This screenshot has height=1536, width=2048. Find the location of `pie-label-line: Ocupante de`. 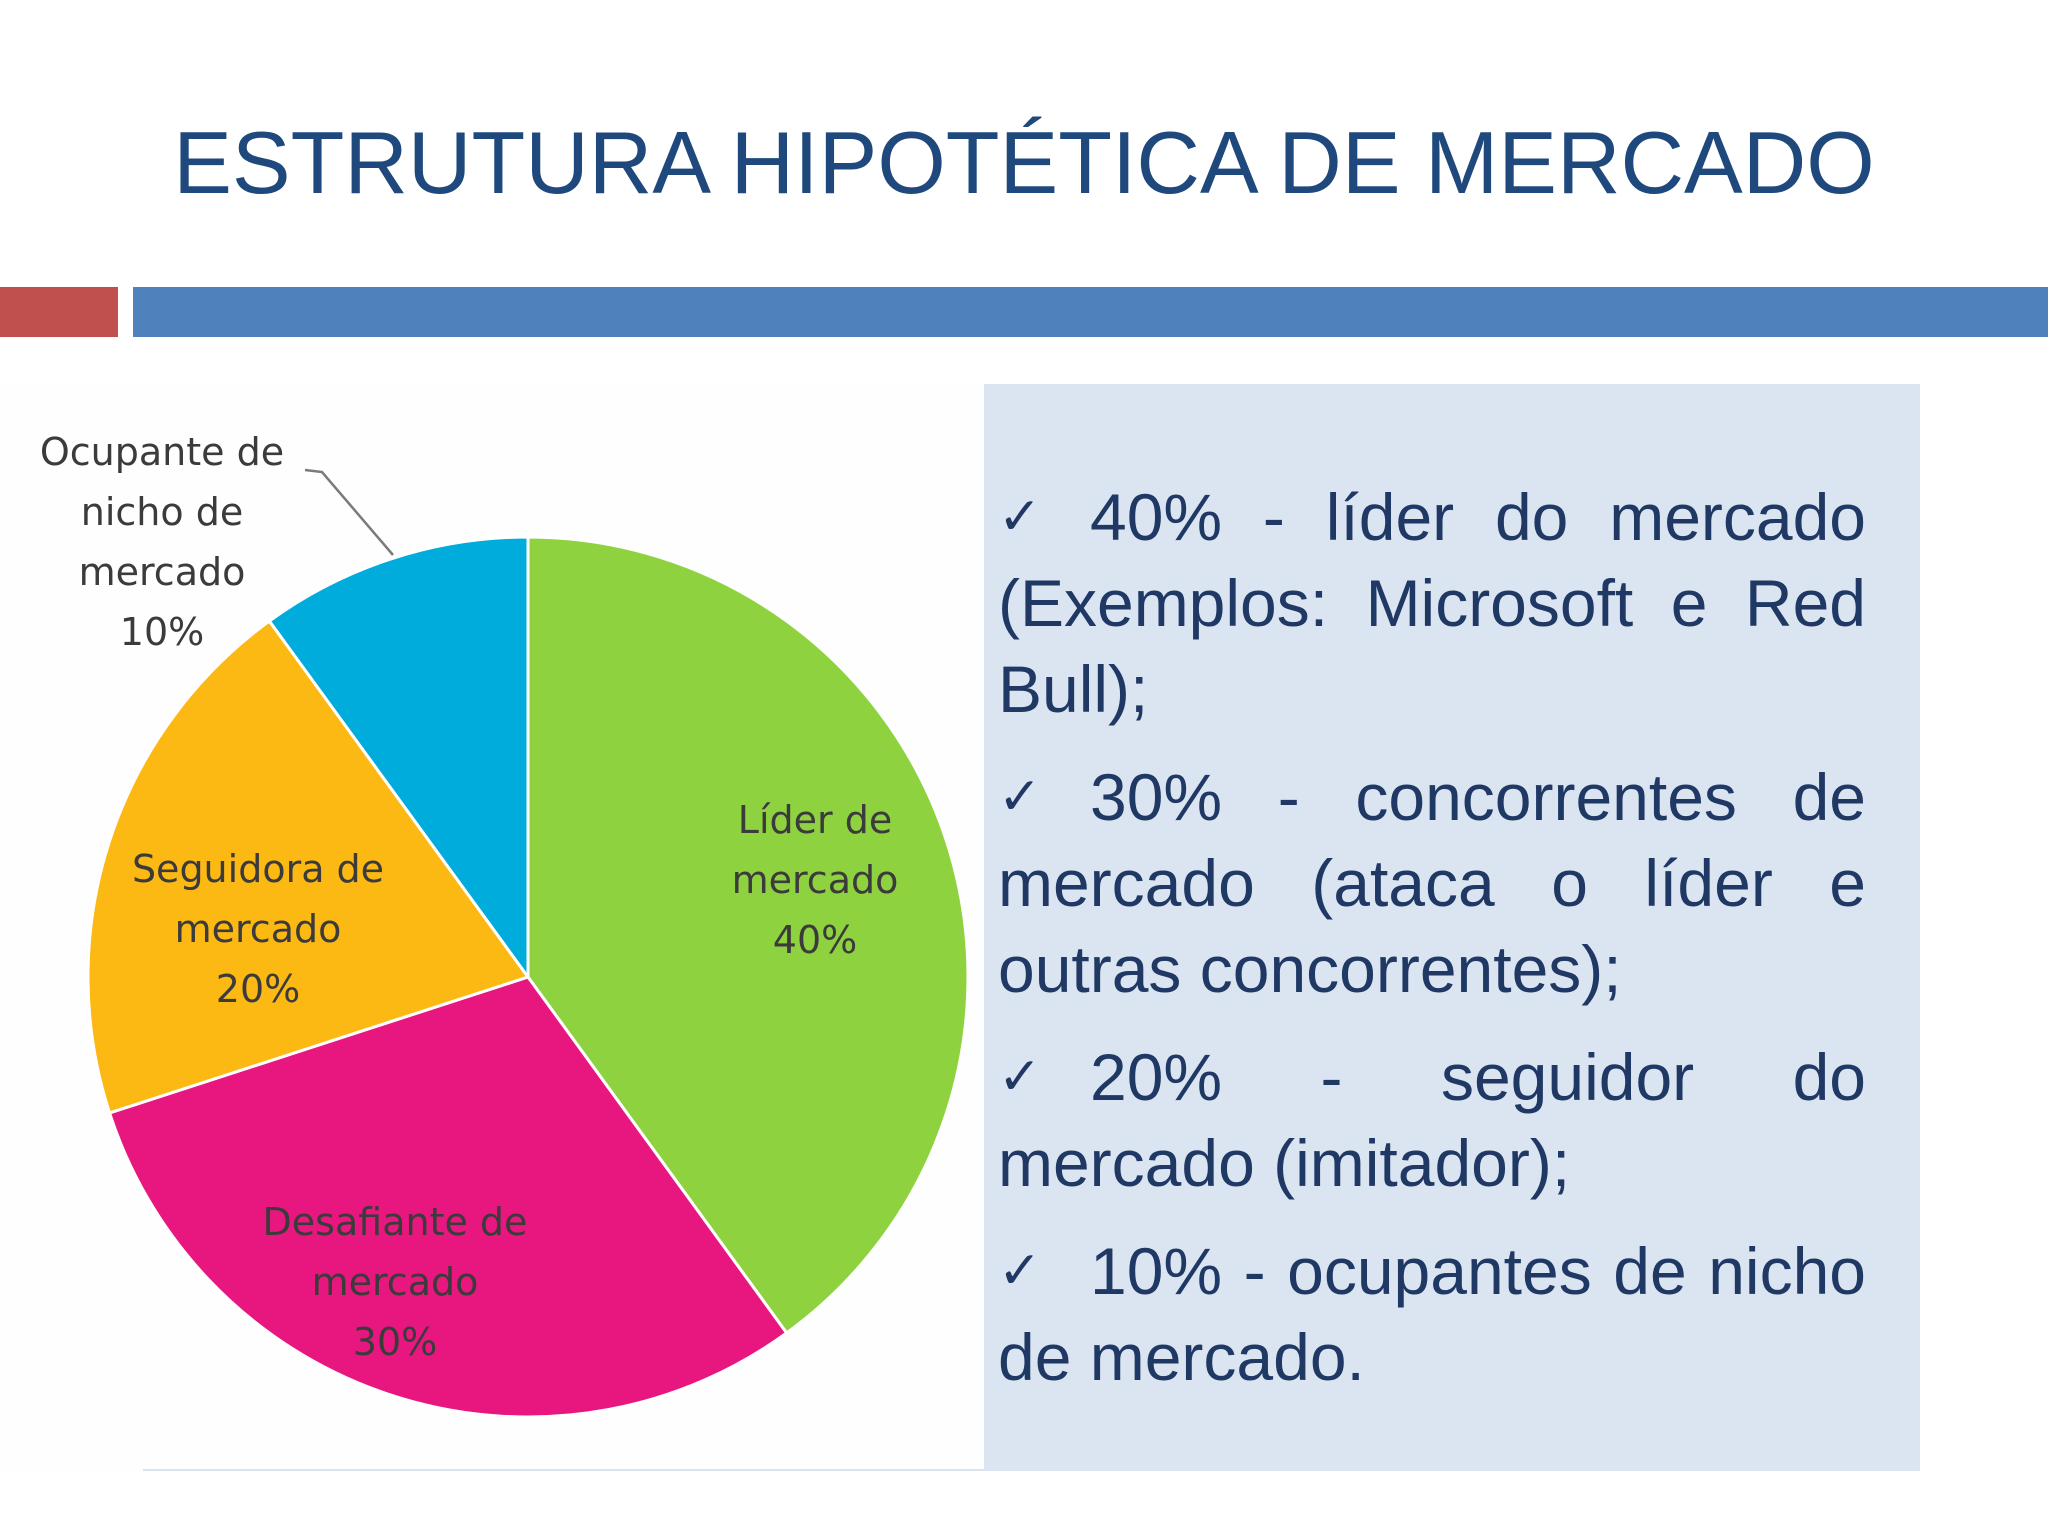

pie-label-line: Ocupante de is located at coordinates (162, 452).